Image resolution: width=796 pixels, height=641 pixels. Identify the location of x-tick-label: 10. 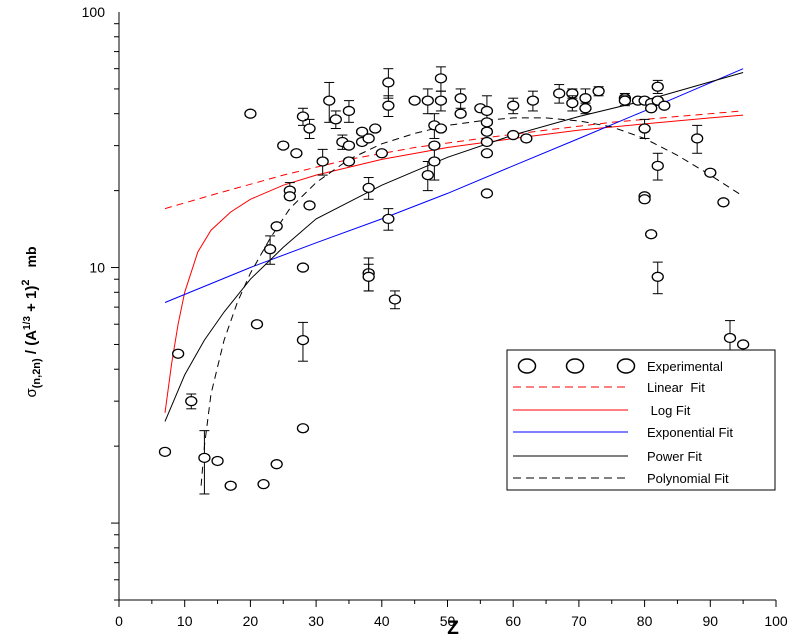
(185, 621).